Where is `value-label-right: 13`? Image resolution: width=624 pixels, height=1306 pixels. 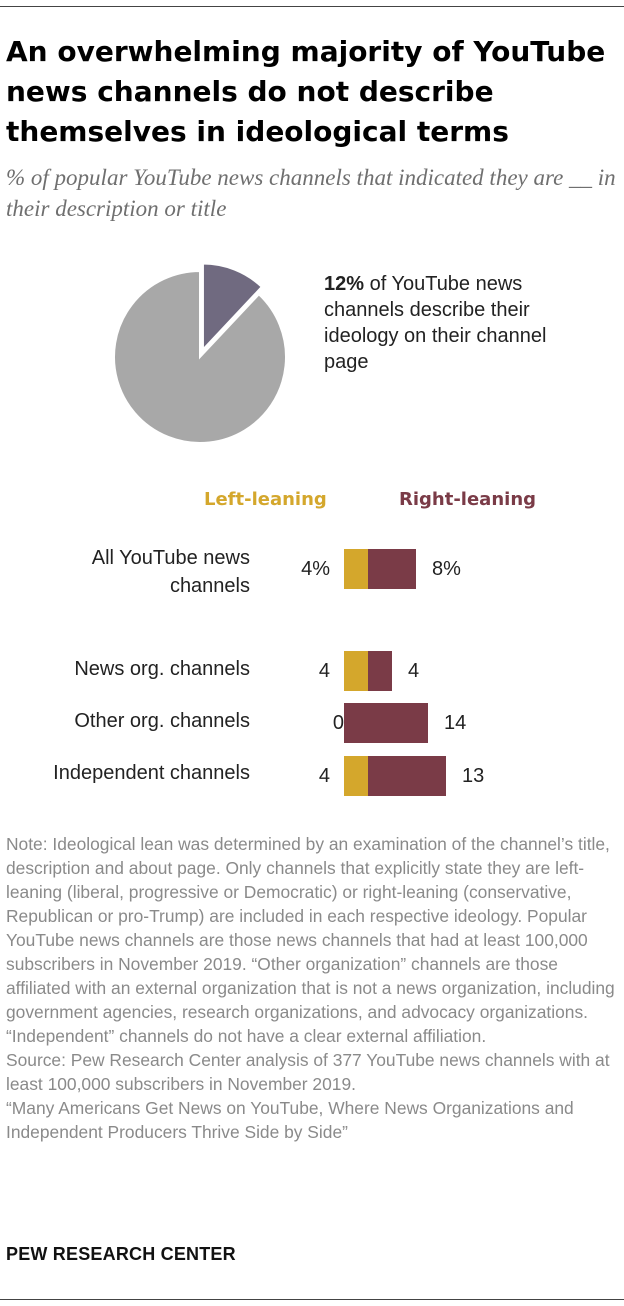 value-label-right: 13 is located at coordinates (473, 776).